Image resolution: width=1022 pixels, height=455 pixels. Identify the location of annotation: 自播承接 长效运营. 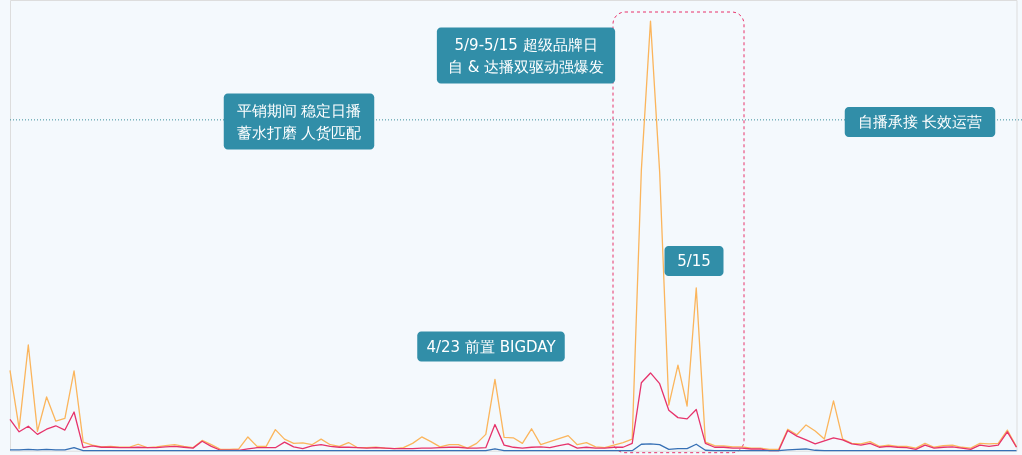
(920, 122).